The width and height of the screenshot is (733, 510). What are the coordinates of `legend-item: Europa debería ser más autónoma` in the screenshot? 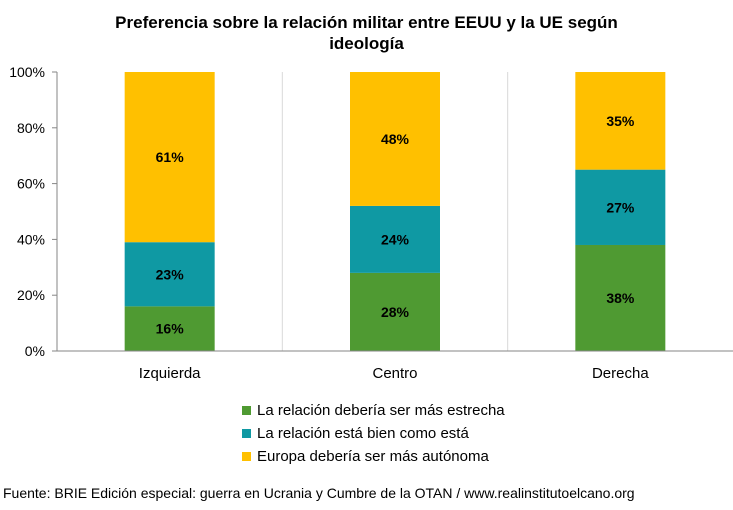 It's located at (373, 456).